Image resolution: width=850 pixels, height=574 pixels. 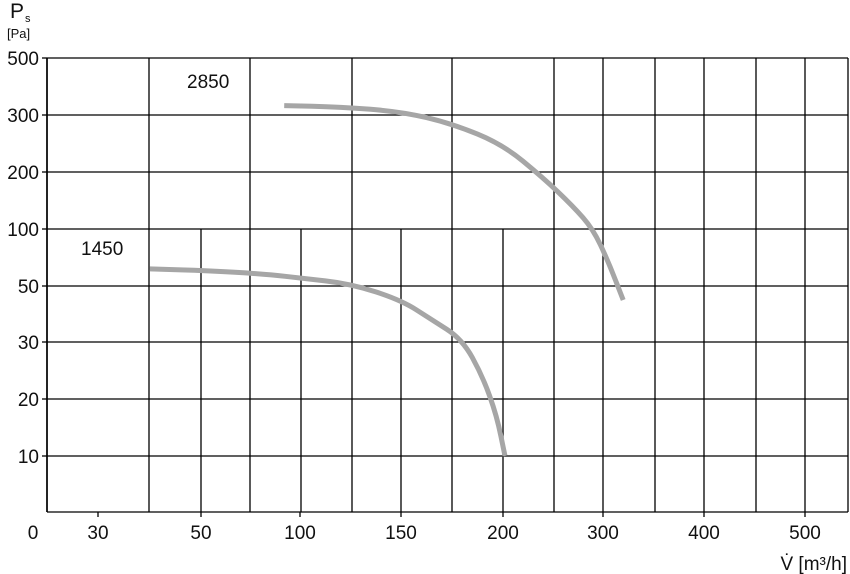 What do you see at coordinates (28, 457) in the screenshot?
I see `y-tick-label: 10` at bounding box center [28, 457].